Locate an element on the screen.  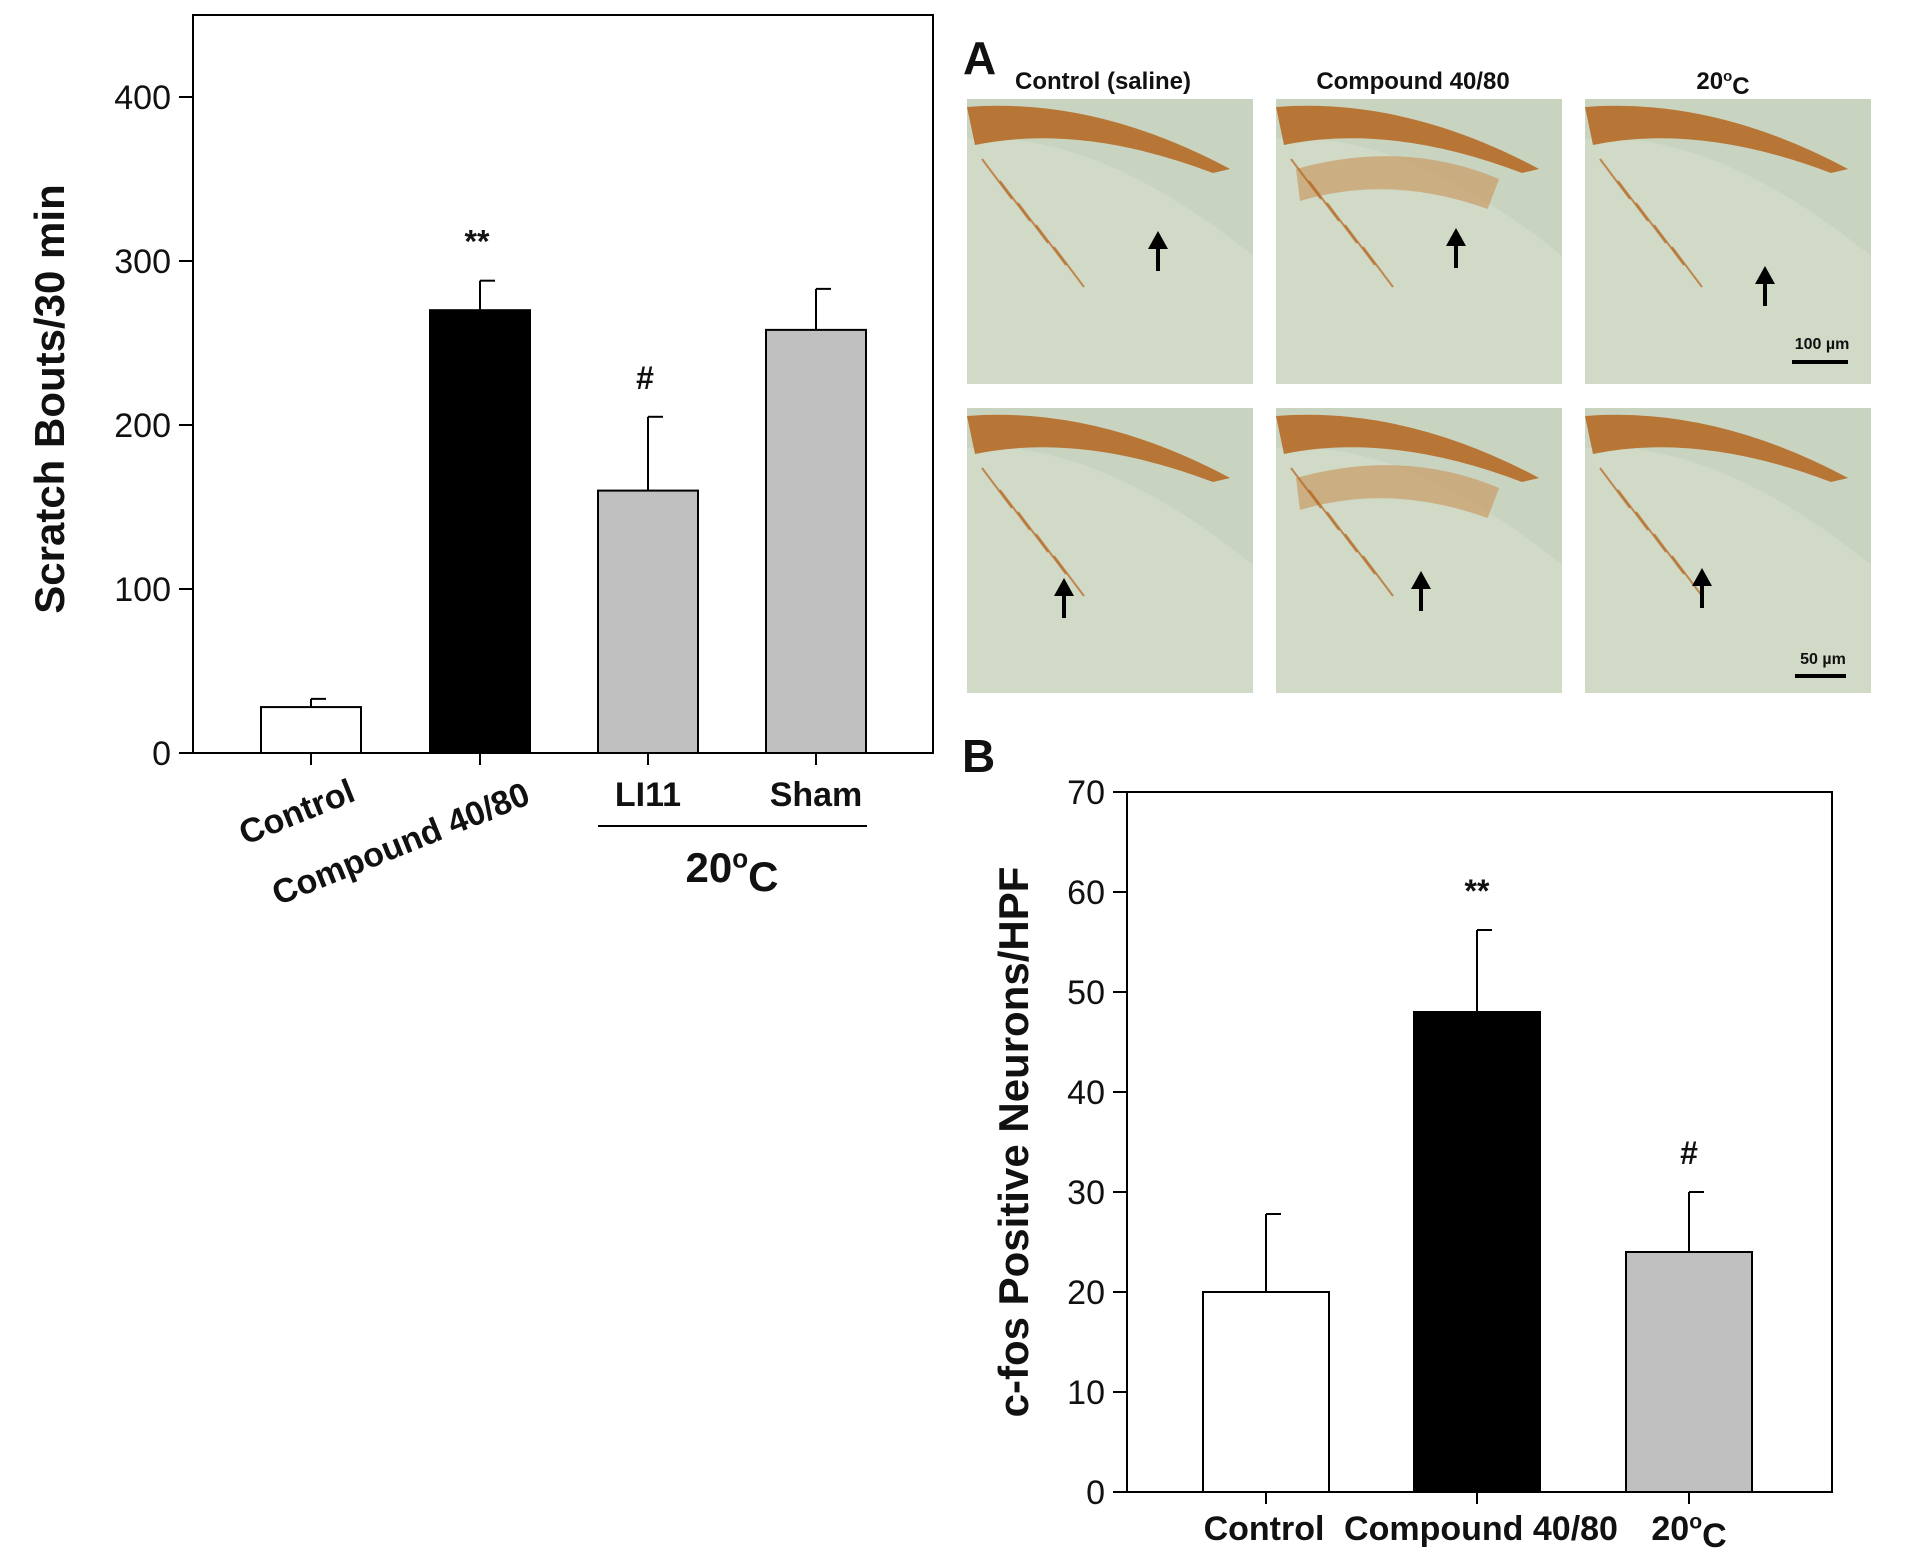
x-tick-label: LI11 is located at coordinates (648, 795).